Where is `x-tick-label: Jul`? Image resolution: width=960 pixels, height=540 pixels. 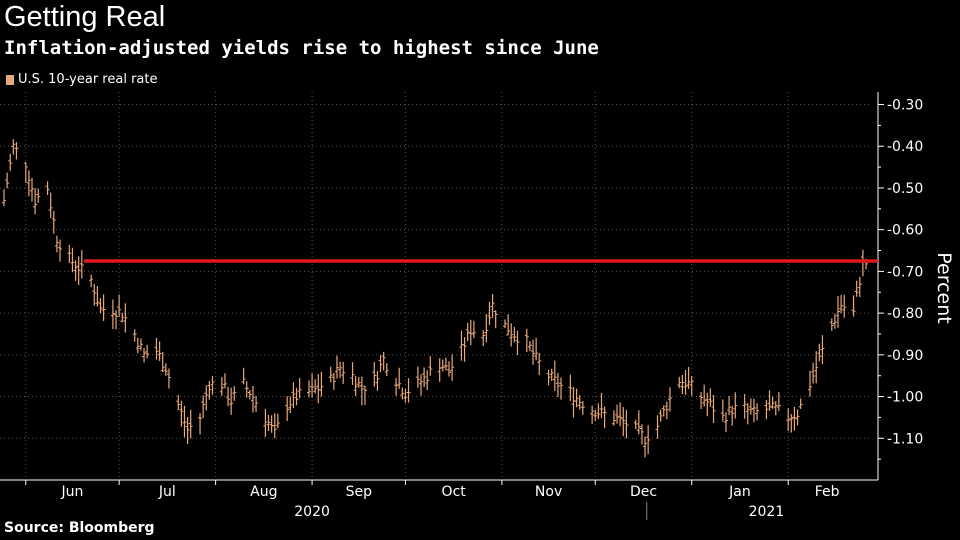 x-tick-label: Jul is located at coordinates (167, 492).